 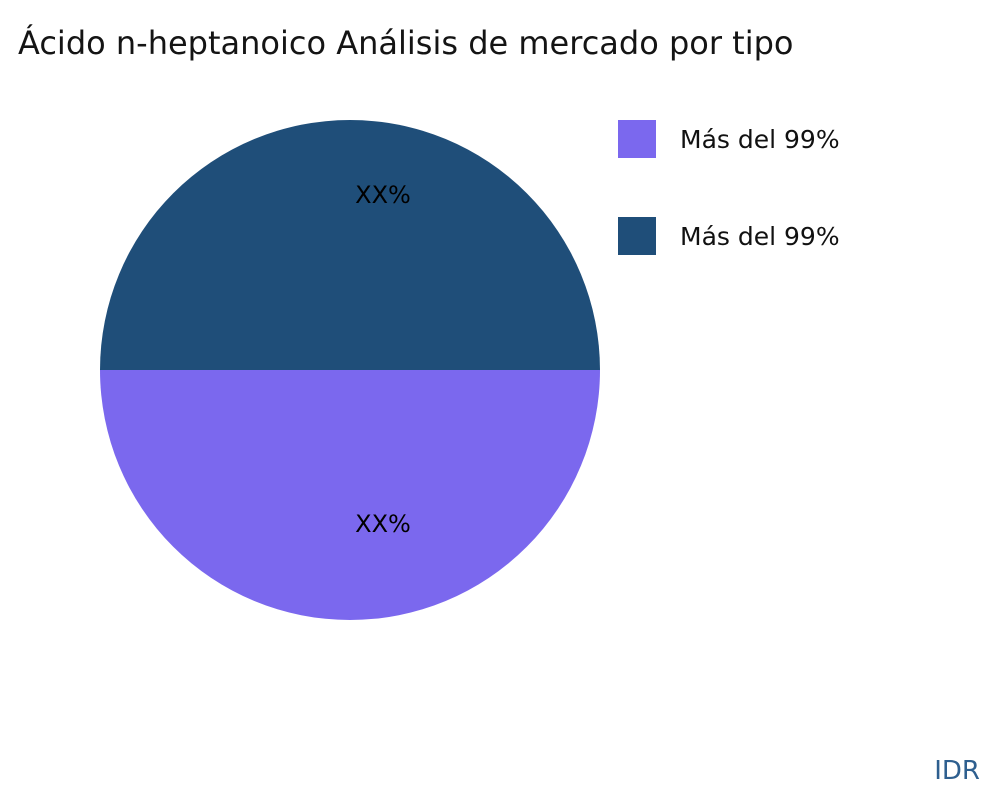 What do you see at coordinates (383, 524) in the screenshot?
I see `slice-data-label-bottom: XX%` at bounding box center [383, 524].